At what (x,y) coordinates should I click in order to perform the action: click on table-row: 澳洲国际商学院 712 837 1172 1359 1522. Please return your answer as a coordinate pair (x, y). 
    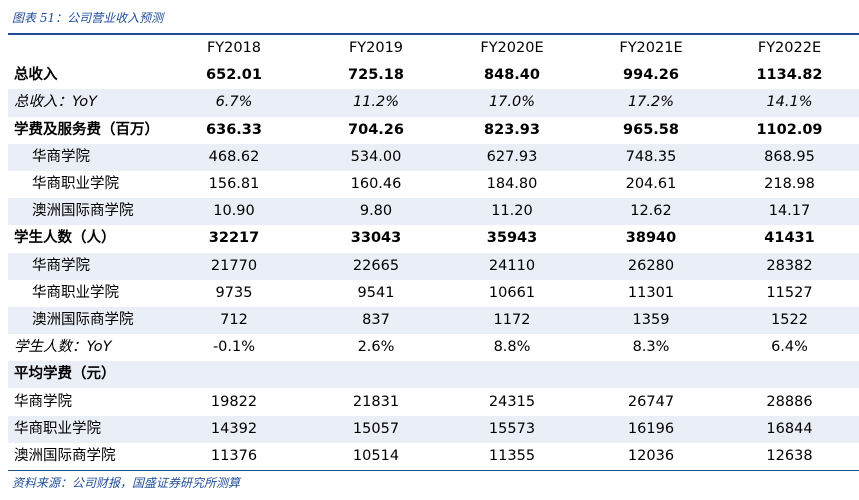
    Looking at the image, I should click on (433, 320).